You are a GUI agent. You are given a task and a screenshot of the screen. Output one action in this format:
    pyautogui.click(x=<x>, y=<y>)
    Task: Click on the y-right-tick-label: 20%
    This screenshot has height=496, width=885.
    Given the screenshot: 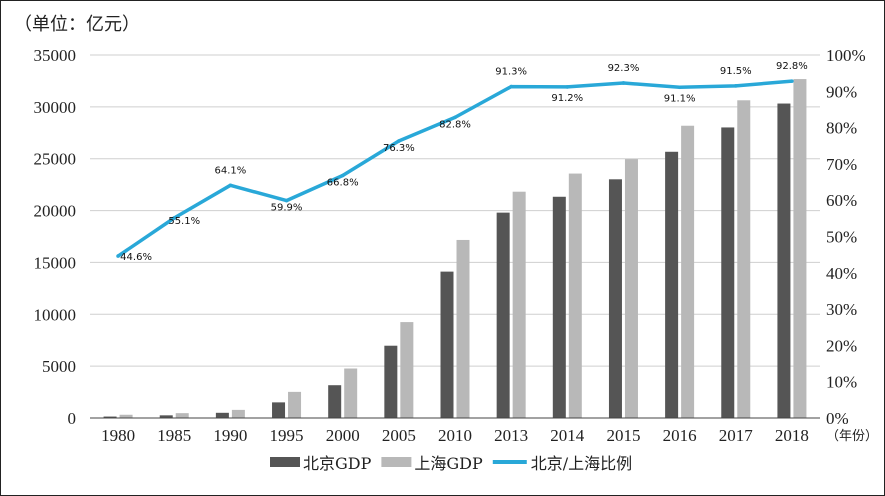 What is the action you would take?
    pyautogui.click(x=841, y=345)
    